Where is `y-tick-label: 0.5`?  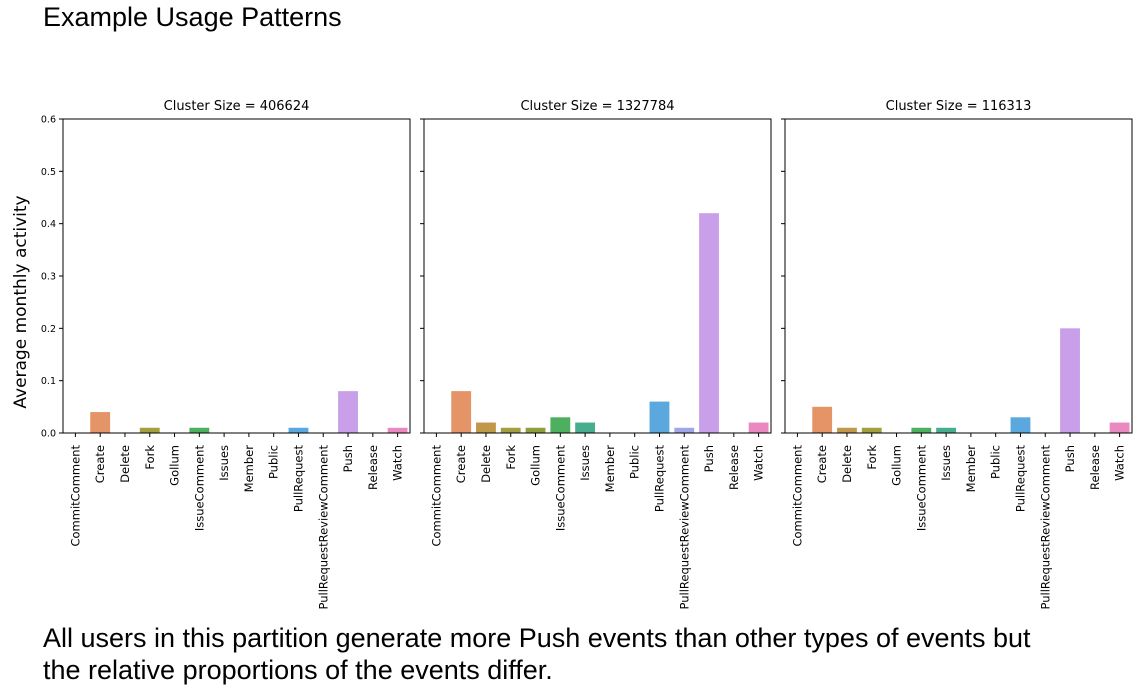
y-tick-label: 0.5 is located at coordinates (48, 172).